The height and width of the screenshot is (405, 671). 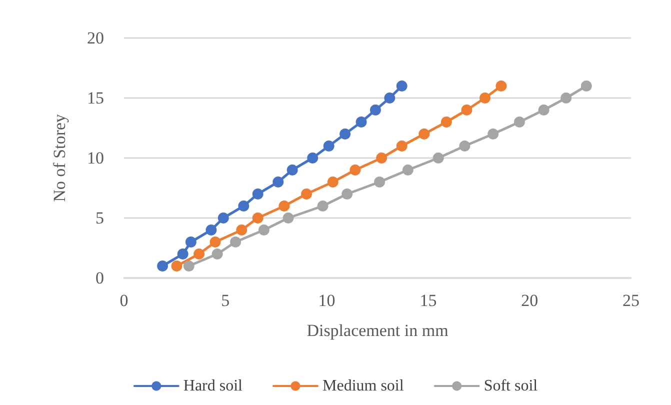 What do you see at coordinates (377, 330) in the screenshot?
I see `x-axis-title: Displacement in mm` at bounding box center [377, 330].